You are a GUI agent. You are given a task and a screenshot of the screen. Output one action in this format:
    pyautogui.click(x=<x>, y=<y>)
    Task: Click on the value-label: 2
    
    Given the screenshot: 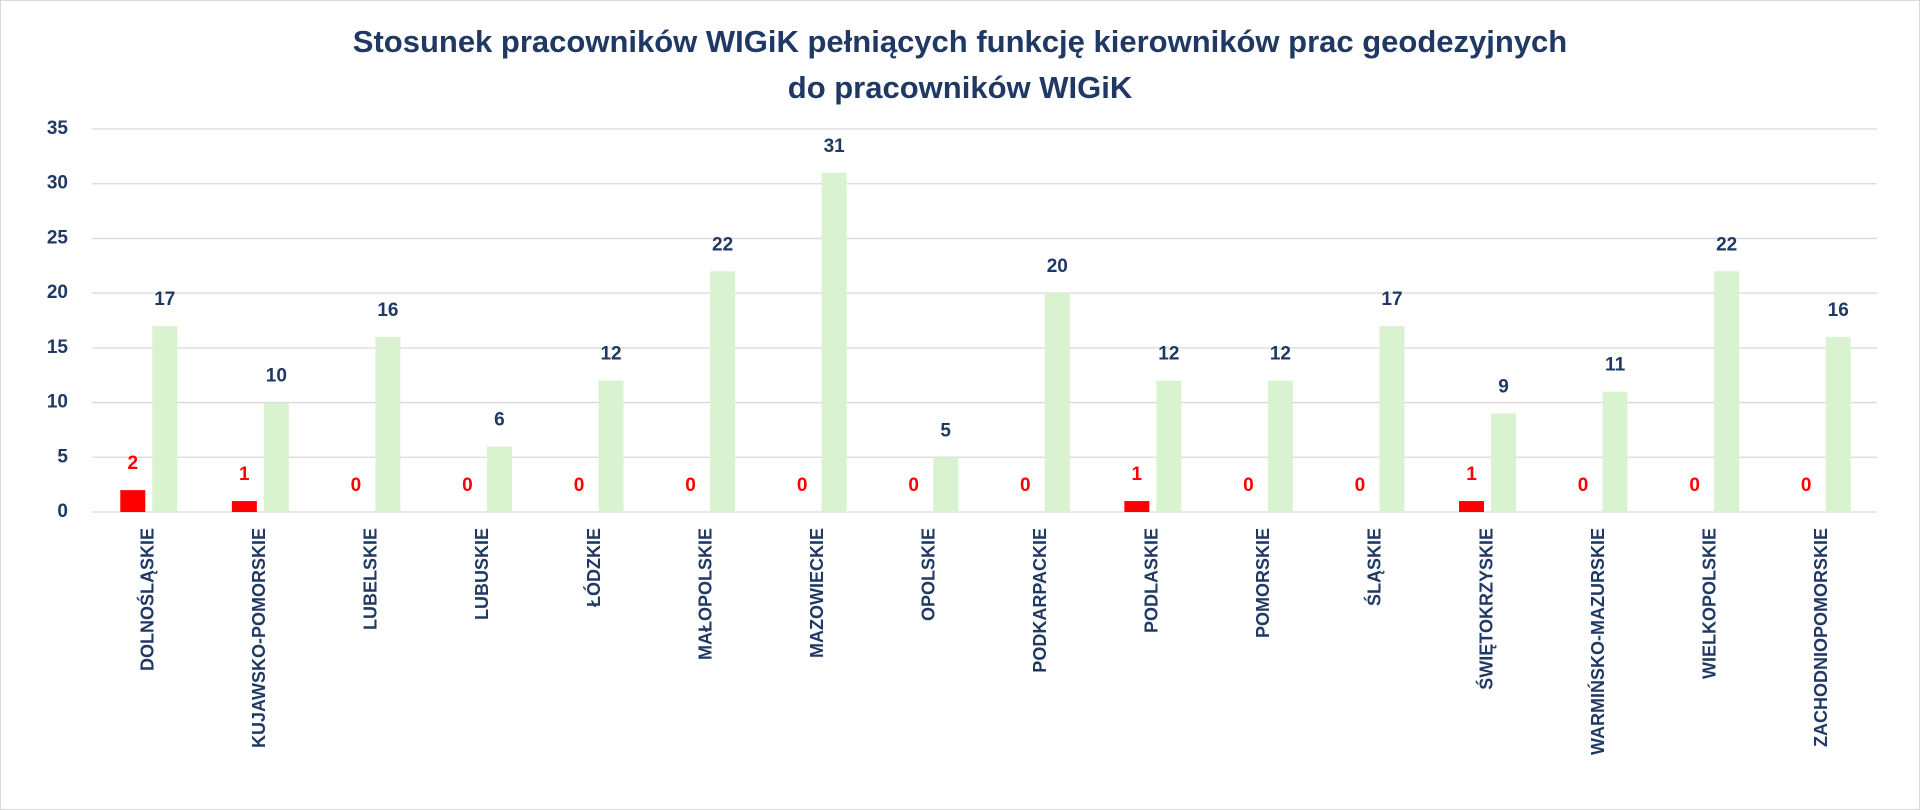 What is the action you would take?
    pyautogui.click(x=132, y=463)
    